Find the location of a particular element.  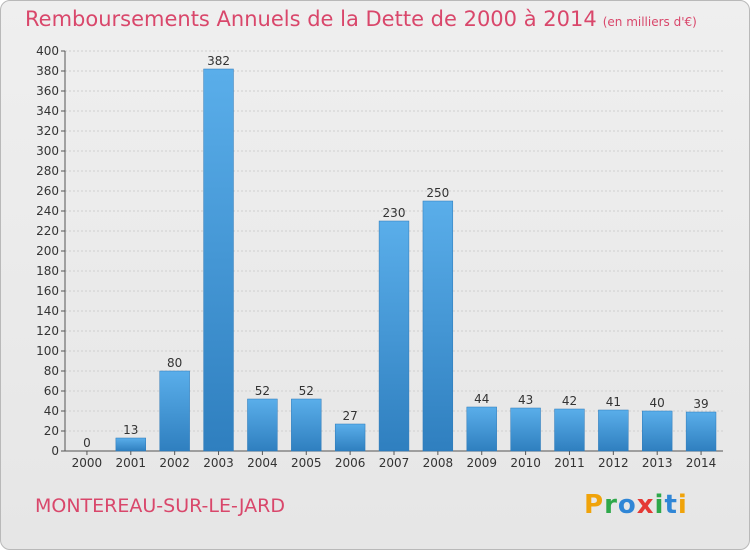

y-tick-label: 100 is located at coordinates (47, 351).